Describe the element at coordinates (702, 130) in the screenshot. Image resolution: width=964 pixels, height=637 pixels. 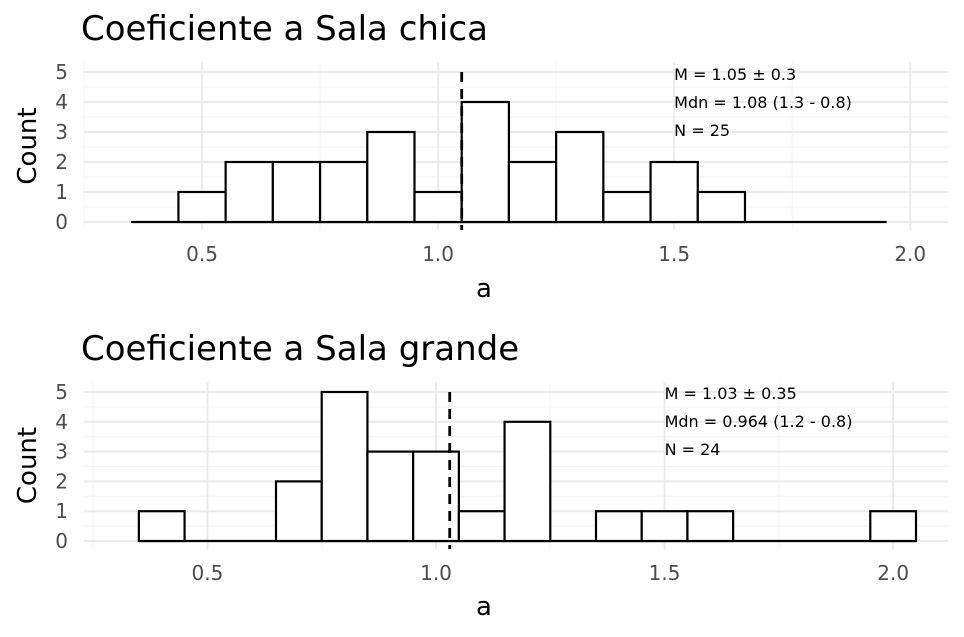
I see `stats-annotation: N = 25` at that location.